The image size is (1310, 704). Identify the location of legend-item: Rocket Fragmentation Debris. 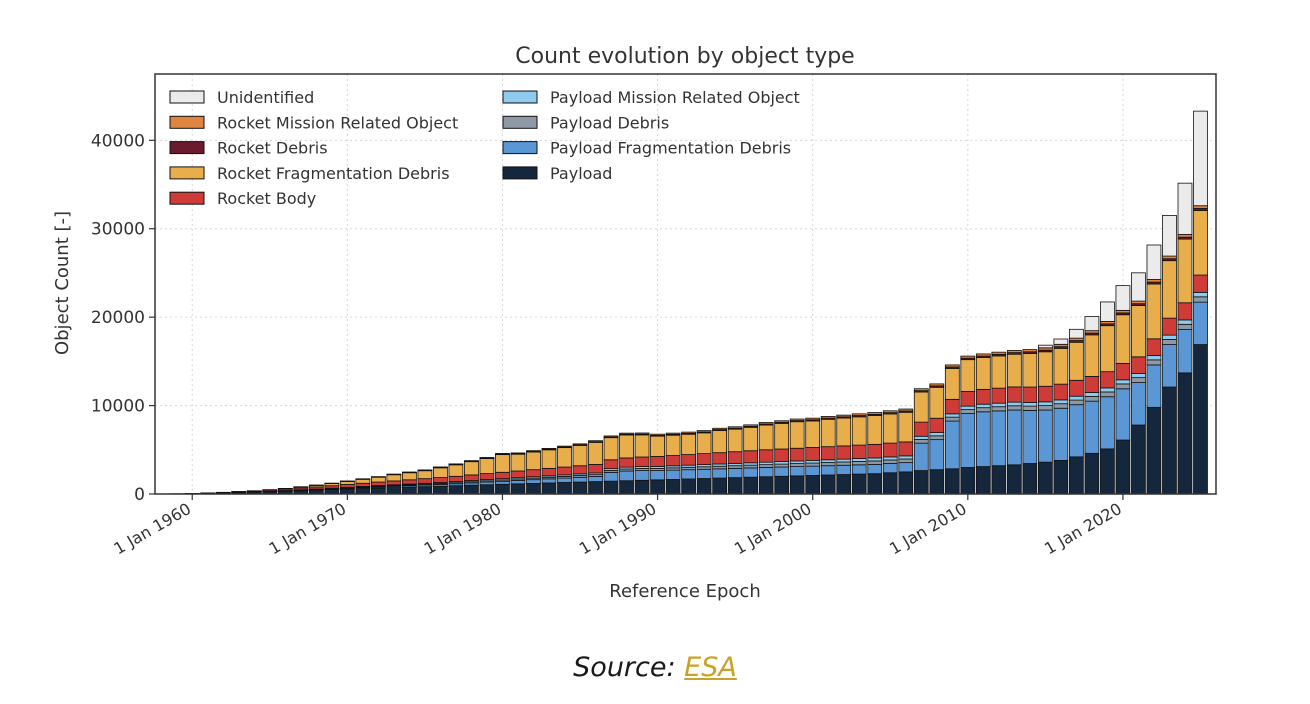
(309, 173).